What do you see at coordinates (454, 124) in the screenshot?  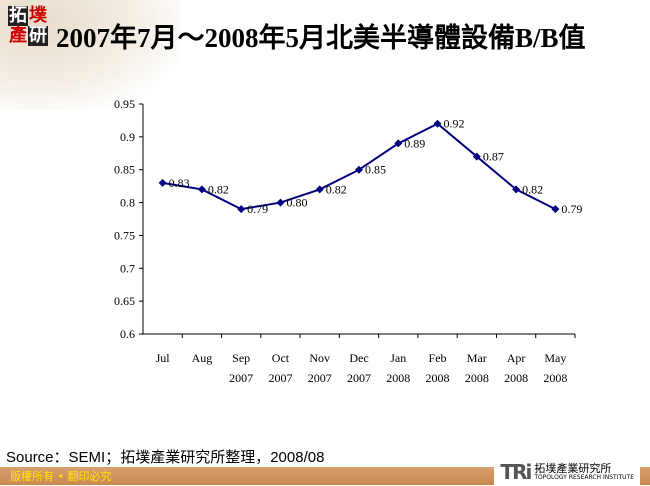 I see `data-label: 0.92` at bounding box center [454, 124].